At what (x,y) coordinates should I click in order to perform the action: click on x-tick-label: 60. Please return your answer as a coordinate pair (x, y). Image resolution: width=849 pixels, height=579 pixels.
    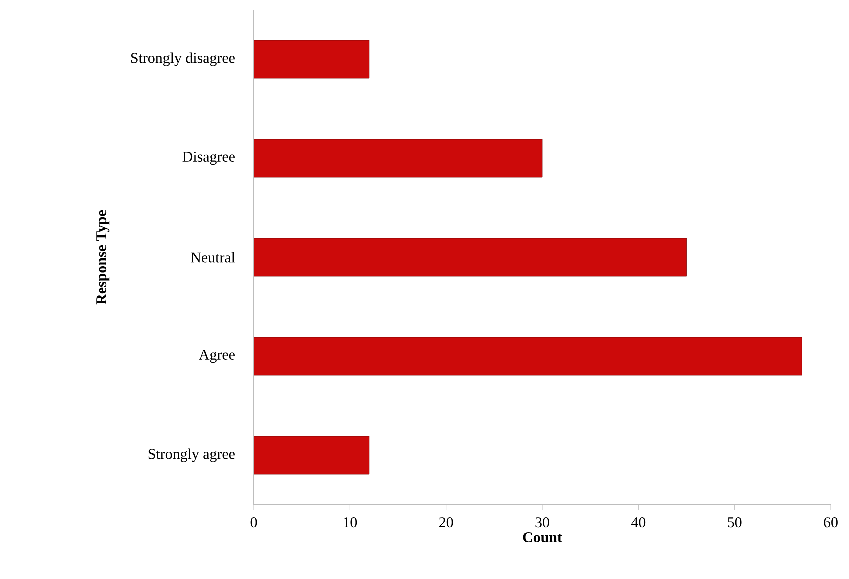
    Looking at the image, I should click on (831, 523).